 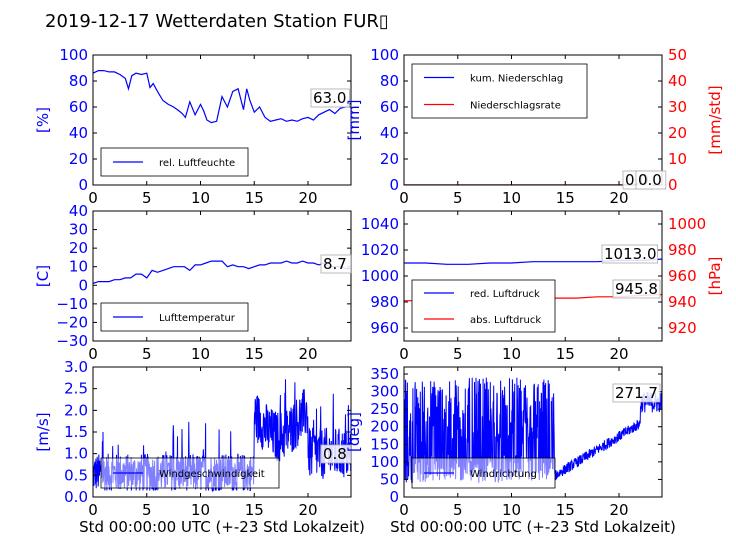 What do you see at coordinates (384, 427) in the screenshot?
I see `y-tick-label: 200` at bounding box center [384, 427].